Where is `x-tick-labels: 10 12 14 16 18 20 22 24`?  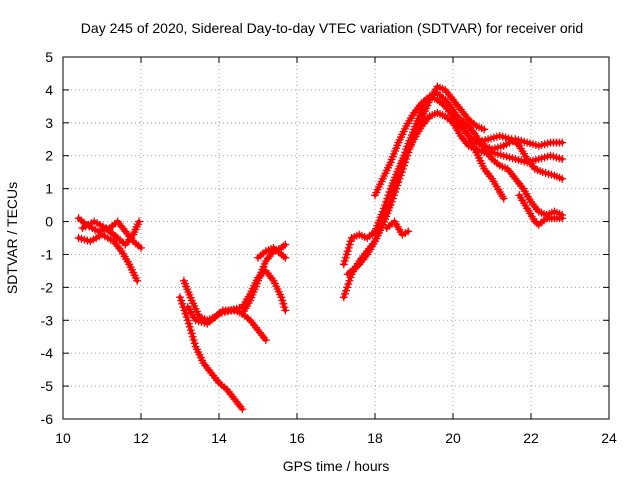
x-tick-labels: 10 12 14 16 18 20 22 24 is located at coordinates (336, 438).